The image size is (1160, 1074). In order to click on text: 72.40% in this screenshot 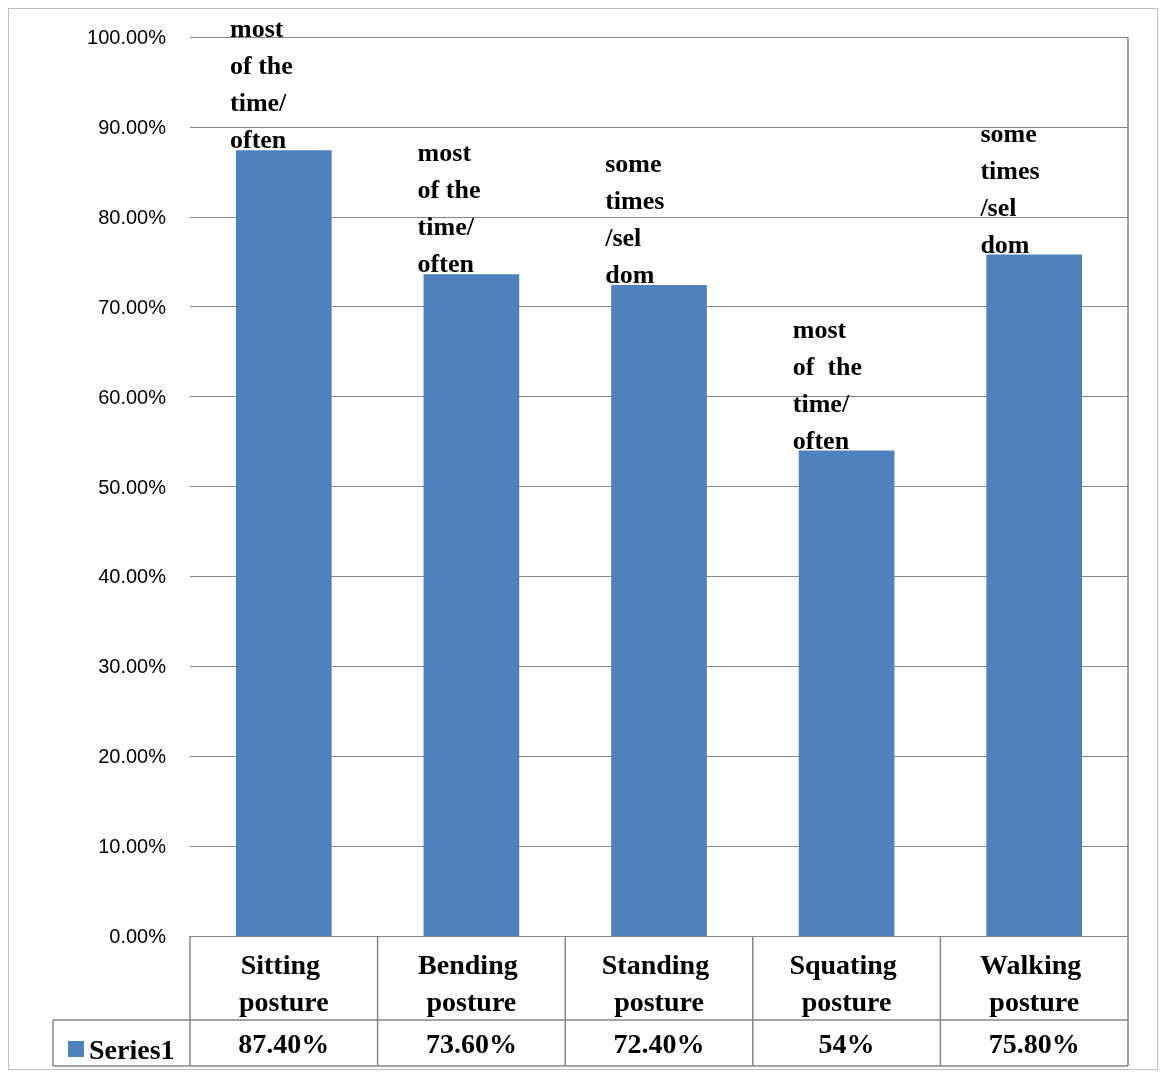, I will do `click(659, 1043)`.